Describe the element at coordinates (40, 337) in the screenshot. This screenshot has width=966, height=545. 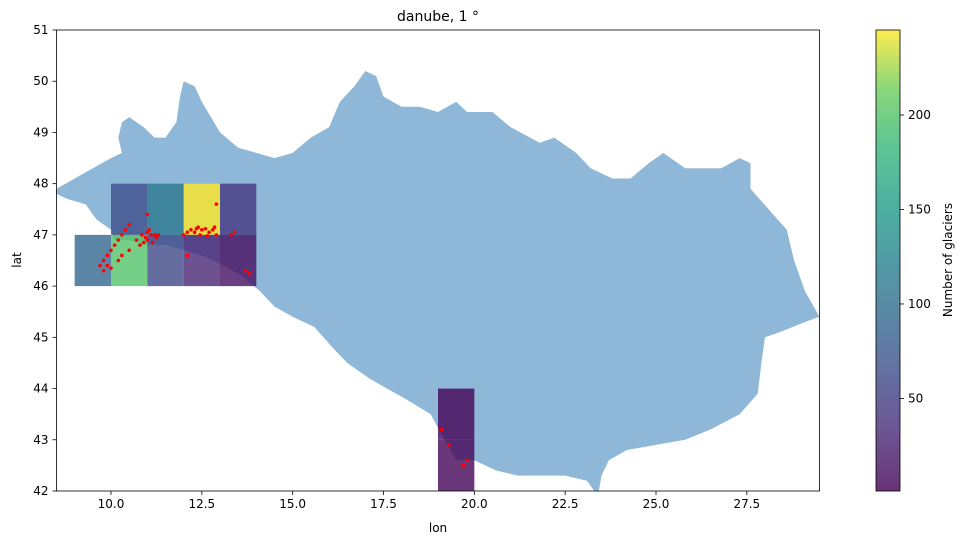
I see `y-tick-label: 45` at that location.